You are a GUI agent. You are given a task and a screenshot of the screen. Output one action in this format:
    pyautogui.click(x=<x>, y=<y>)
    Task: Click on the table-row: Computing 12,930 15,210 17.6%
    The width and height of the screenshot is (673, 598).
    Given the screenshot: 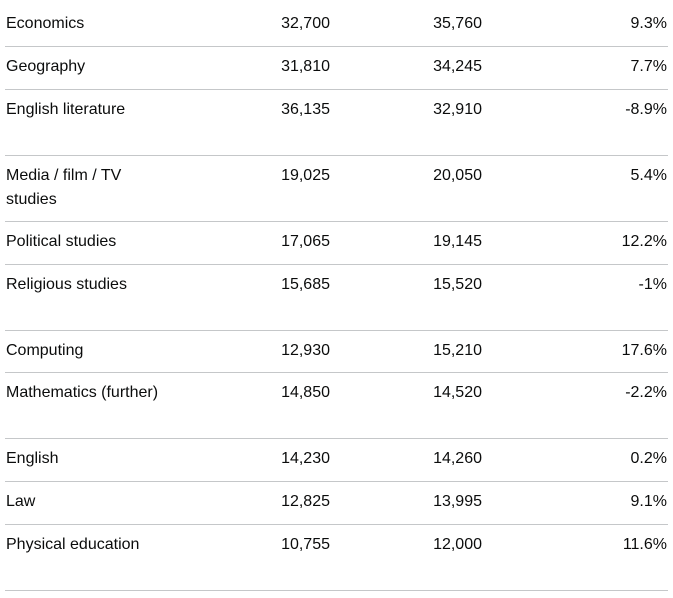 What is the action you would take?
    pyautogui.click(x=336, y=352)
    